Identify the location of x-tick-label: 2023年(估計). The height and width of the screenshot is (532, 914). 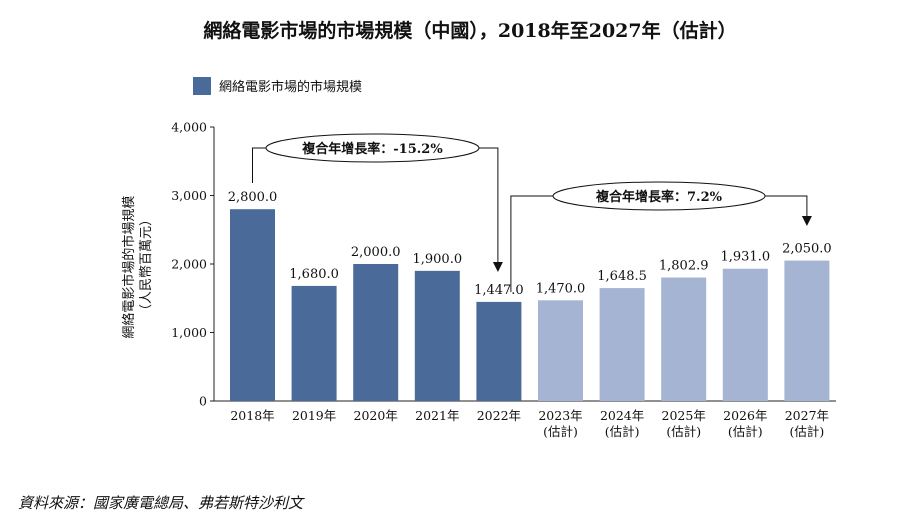
(560, 423).